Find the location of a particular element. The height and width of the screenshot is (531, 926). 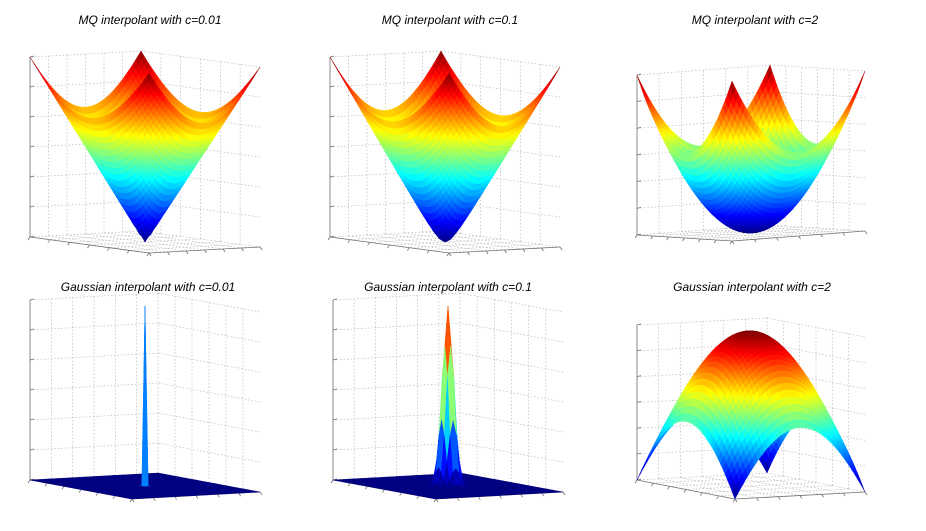

panel-title-mq-c01: MQ interpolant with c=0.1 is located at coordinates (450, 20).